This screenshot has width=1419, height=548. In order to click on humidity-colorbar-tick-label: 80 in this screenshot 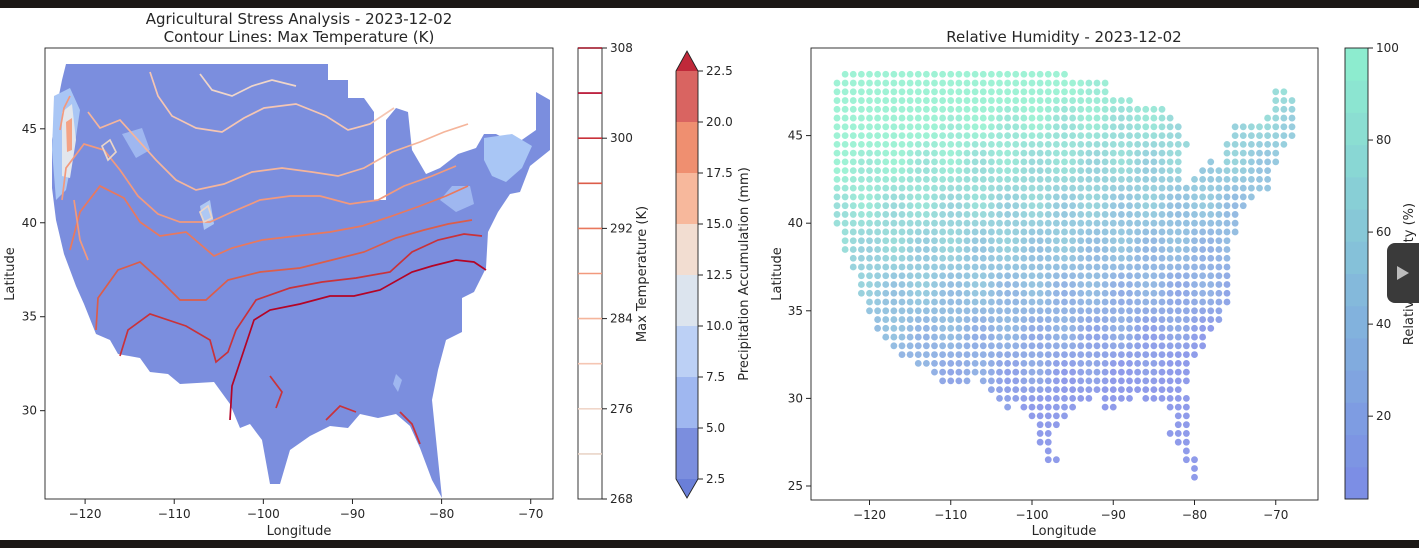, I will do `click(1383, 140)`.